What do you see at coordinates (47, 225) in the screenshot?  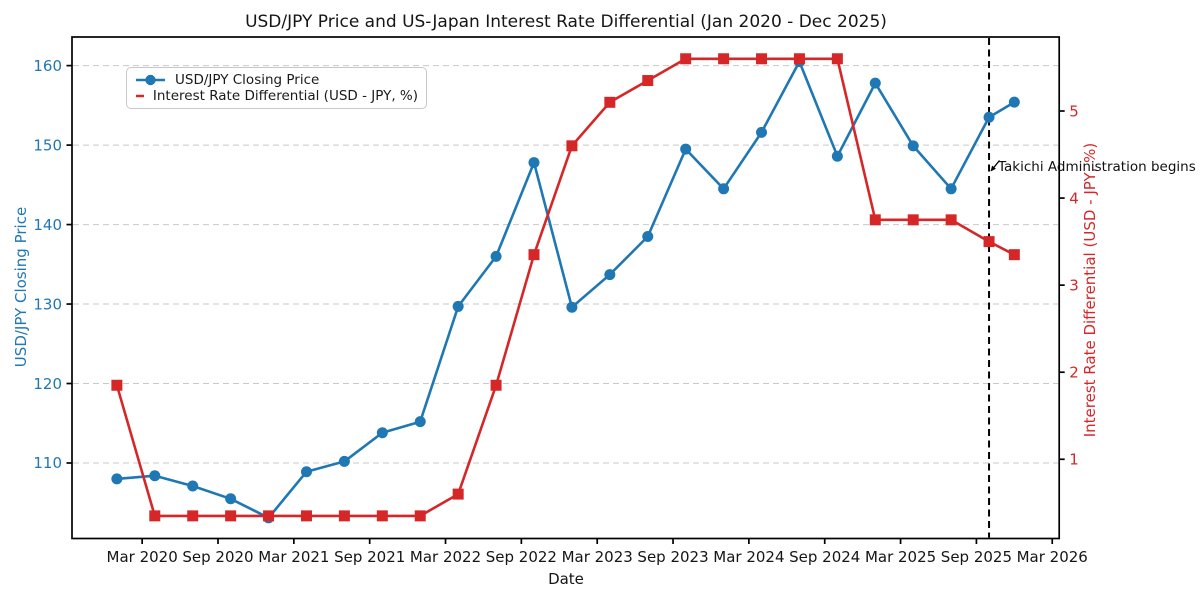 I see `y-tick-label-left: 140` at bounding box center [47, 225].